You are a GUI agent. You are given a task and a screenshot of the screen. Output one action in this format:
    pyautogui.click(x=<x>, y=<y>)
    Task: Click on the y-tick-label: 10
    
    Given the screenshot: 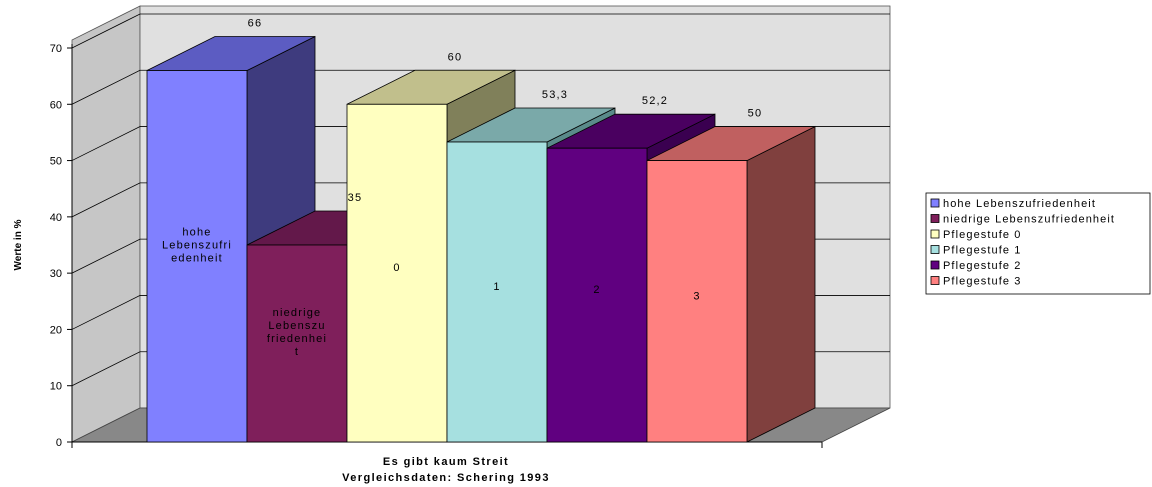 What is the action you would take?
    pyautogui.click(x=56, y=387)
    